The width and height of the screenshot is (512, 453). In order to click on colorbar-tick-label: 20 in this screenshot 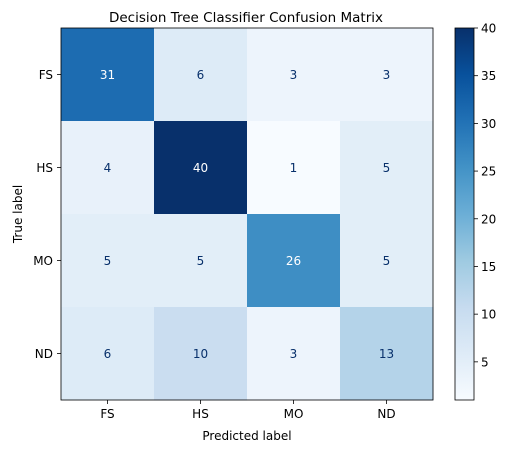, I will do `click(488, 219)`.